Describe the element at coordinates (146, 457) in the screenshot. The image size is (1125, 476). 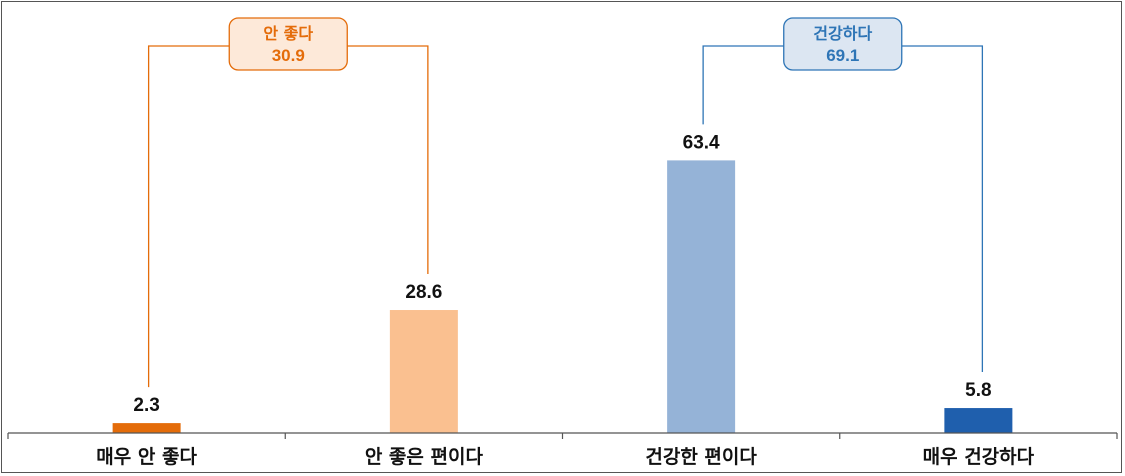
I see `category-label-1: 매우 안 좋다` at that location.